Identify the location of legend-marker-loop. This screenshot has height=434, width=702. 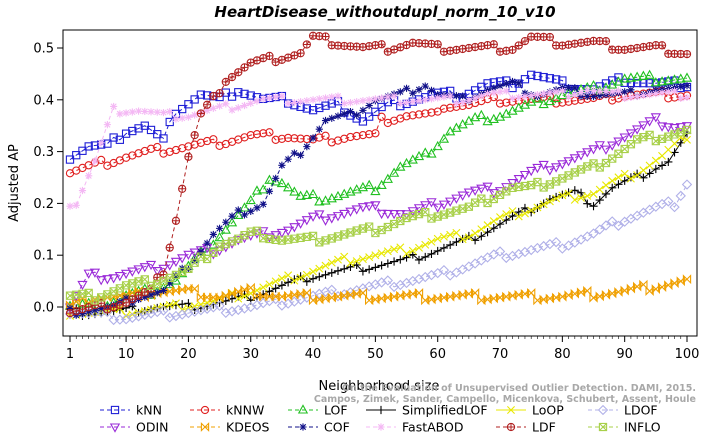
(511, 410).